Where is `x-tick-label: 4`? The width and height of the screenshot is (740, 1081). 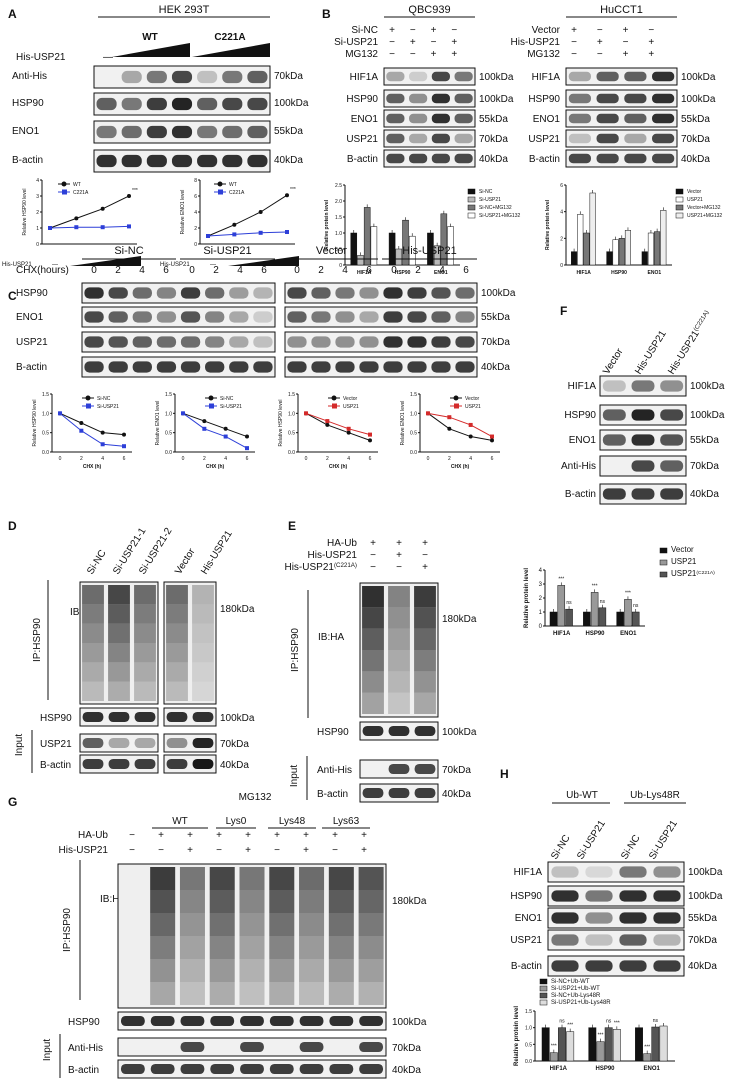 x-tick-label: 4 is located at coordinates (348, 459).